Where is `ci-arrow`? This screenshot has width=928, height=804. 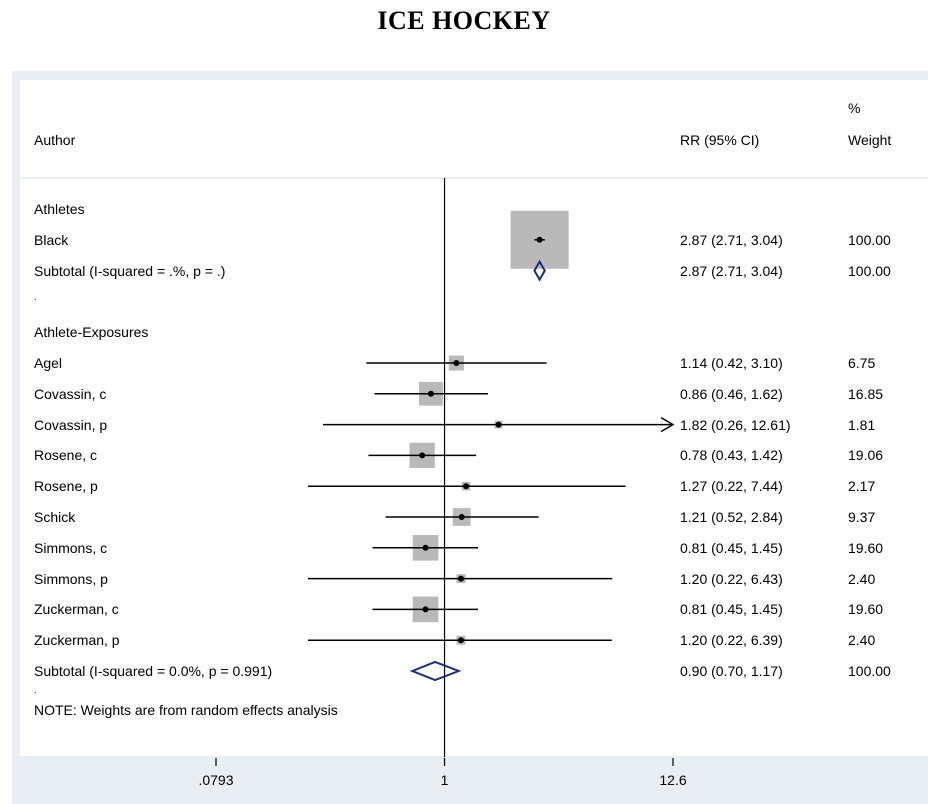
ci-arrow is located at coordinates (667, 424).